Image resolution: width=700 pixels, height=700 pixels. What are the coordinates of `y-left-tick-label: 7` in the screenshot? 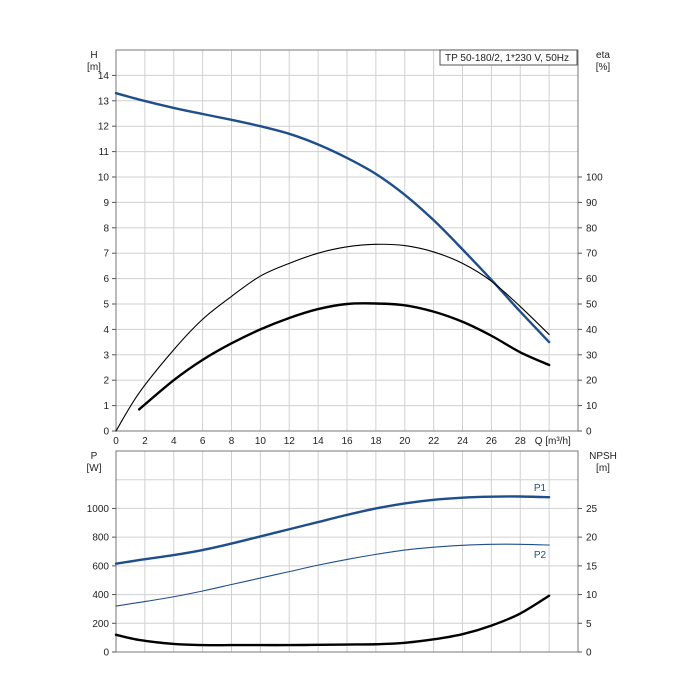 It's located at (106, 254).